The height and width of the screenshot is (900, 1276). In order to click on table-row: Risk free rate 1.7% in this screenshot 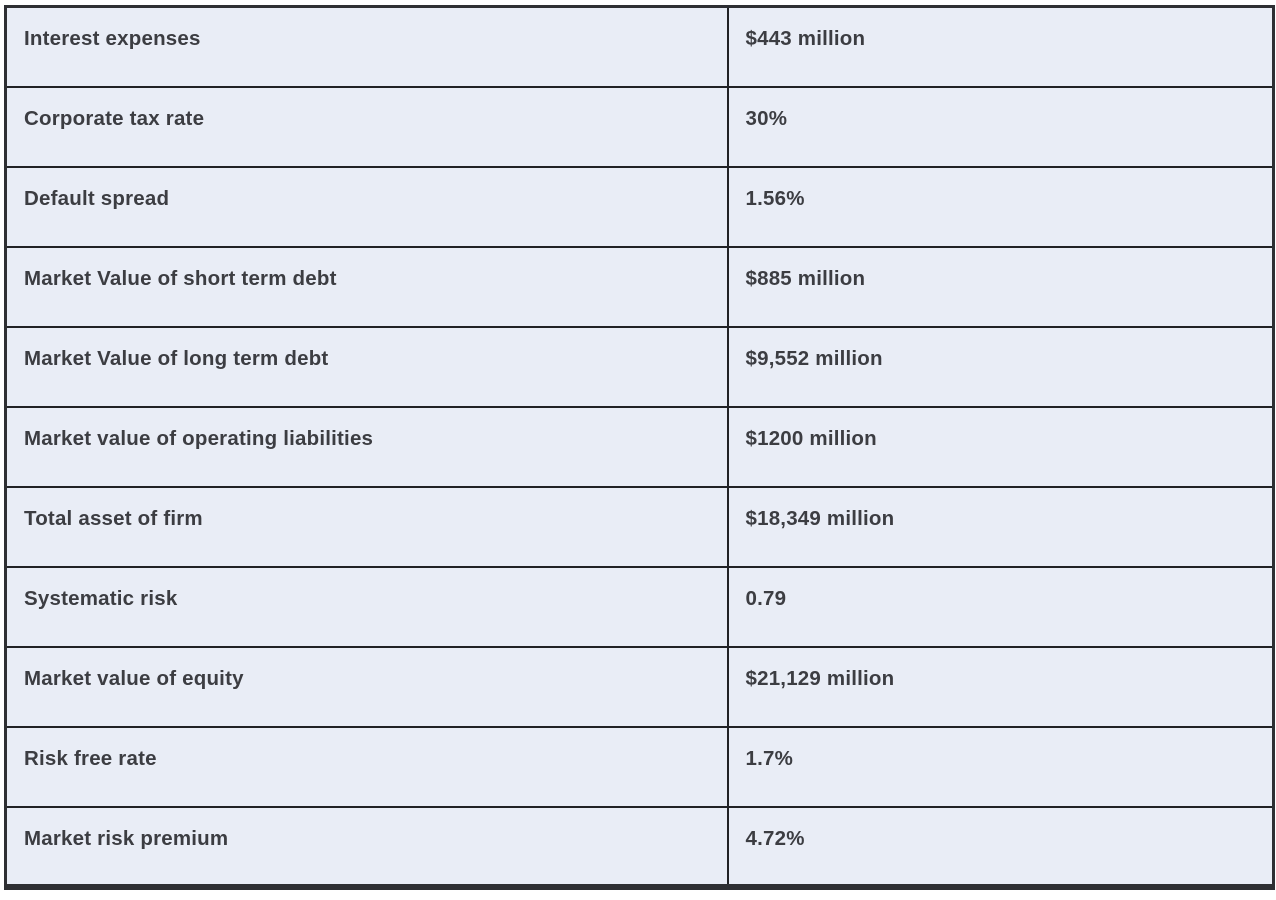, I will do `click(639, 766)`.